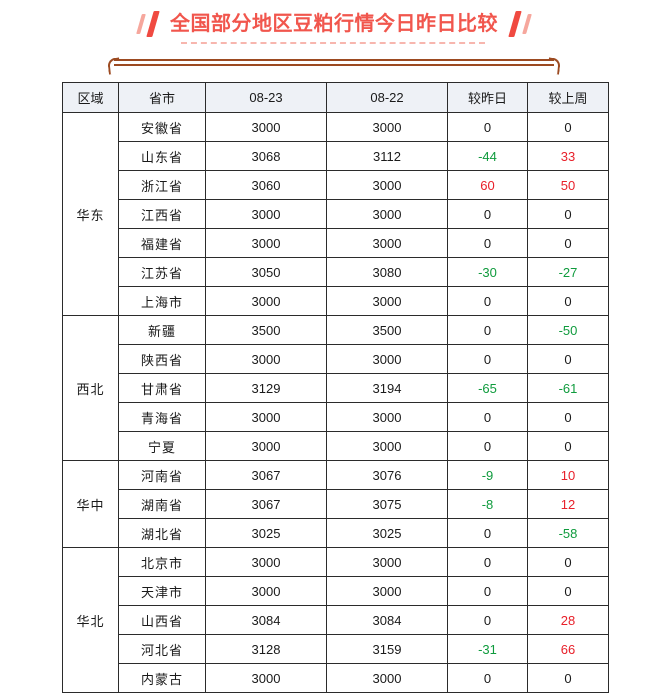 This screenshot has height=694, width=668. I want to click on table-header: 区域 省市 08-23 08-22 较昨日 较上周, so click(335, 97).